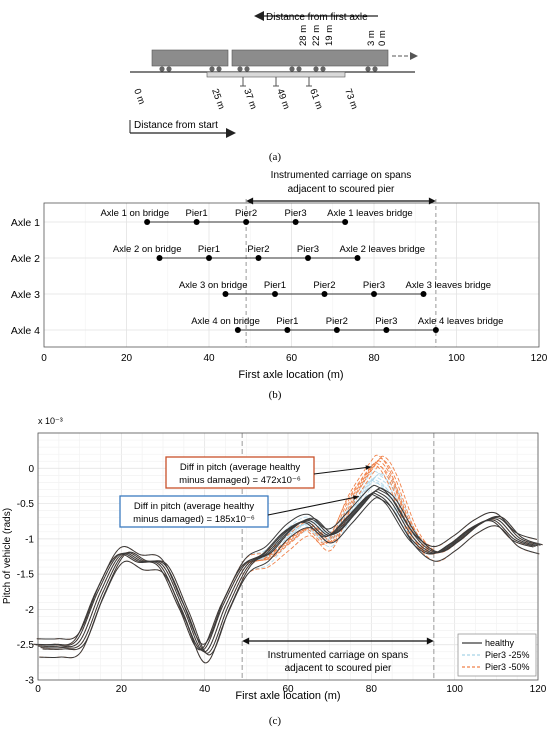  What do you see at coordinates (430, 641) in the screenshot?
I see `c-carriage-arrow-right` at bounding box center [430, 641].